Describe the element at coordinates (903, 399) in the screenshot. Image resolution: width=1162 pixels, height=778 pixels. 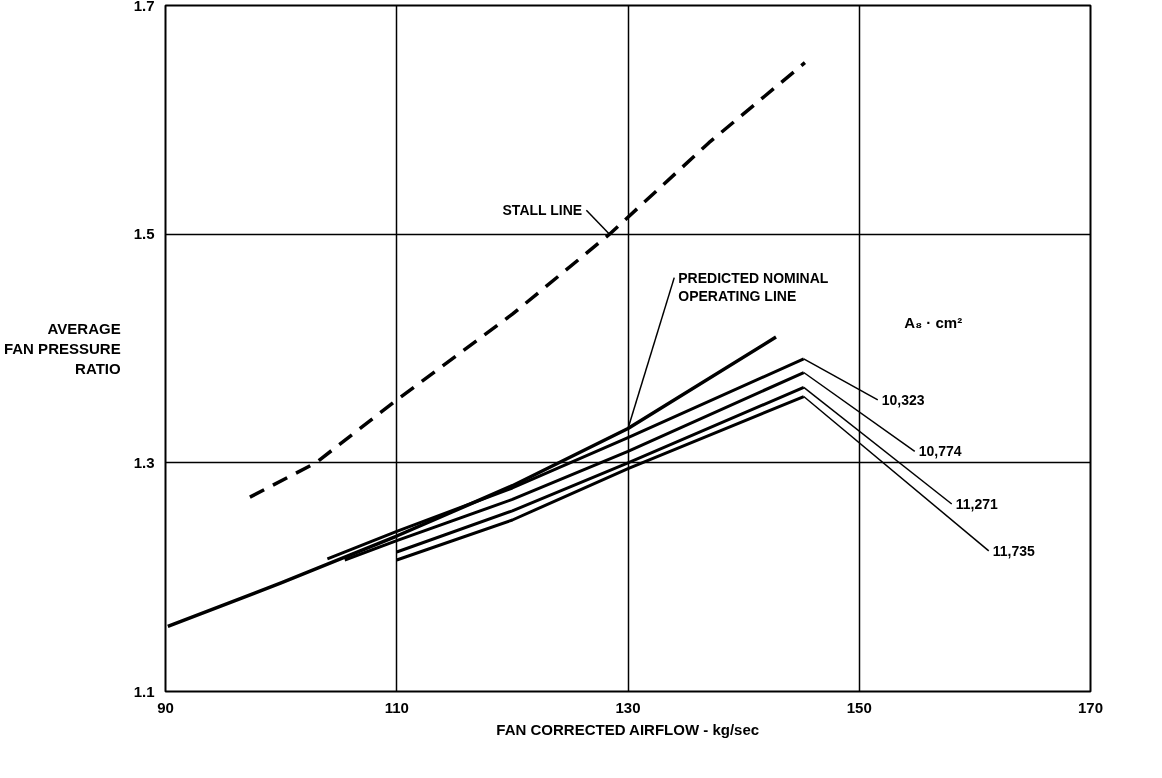
I see `text: 10,323` at that location.